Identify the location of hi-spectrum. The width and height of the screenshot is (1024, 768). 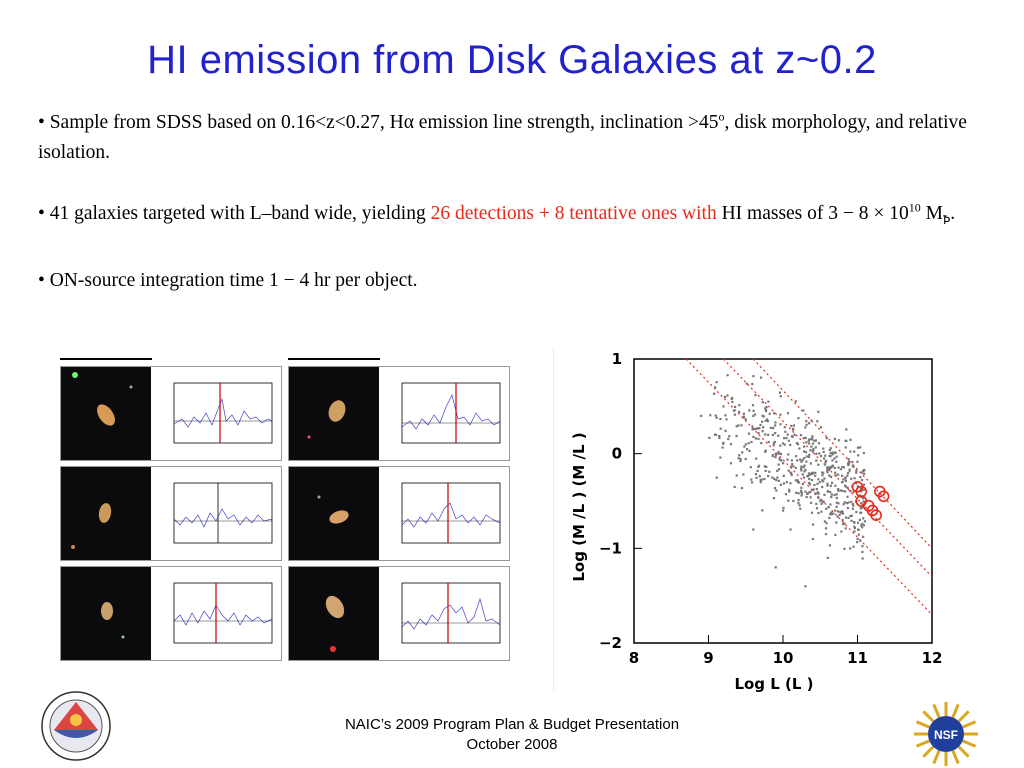
(451, 613).